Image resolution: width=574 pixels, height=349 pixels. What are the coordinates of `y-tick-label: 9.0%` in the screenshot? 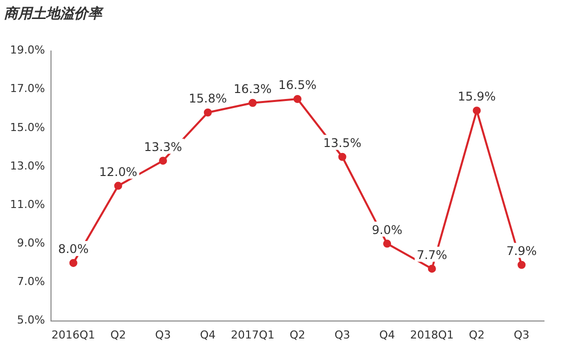 It's located at (30, 243).